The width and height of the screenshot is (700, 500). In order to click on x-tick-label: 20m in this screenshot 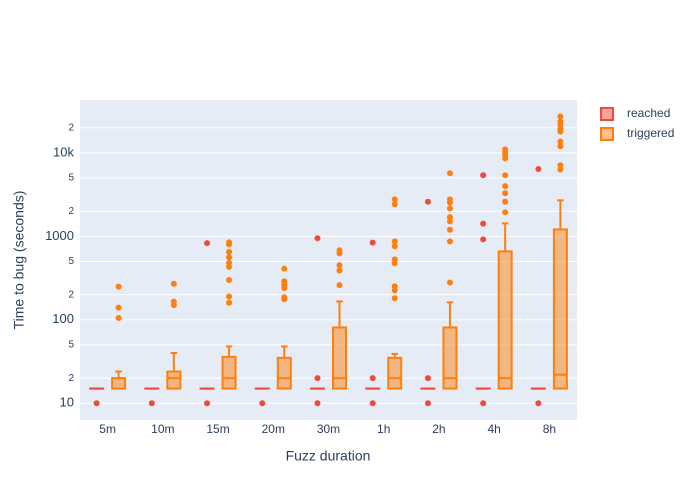, I will do `click(273, 429)`.